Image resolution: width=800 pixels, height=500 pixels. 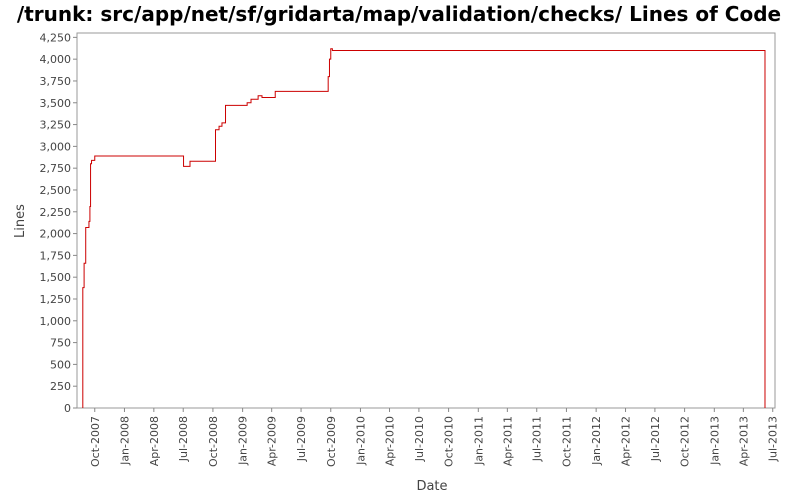 I want to click on y-tick-label: 1,500, so click(x=56, y=277).